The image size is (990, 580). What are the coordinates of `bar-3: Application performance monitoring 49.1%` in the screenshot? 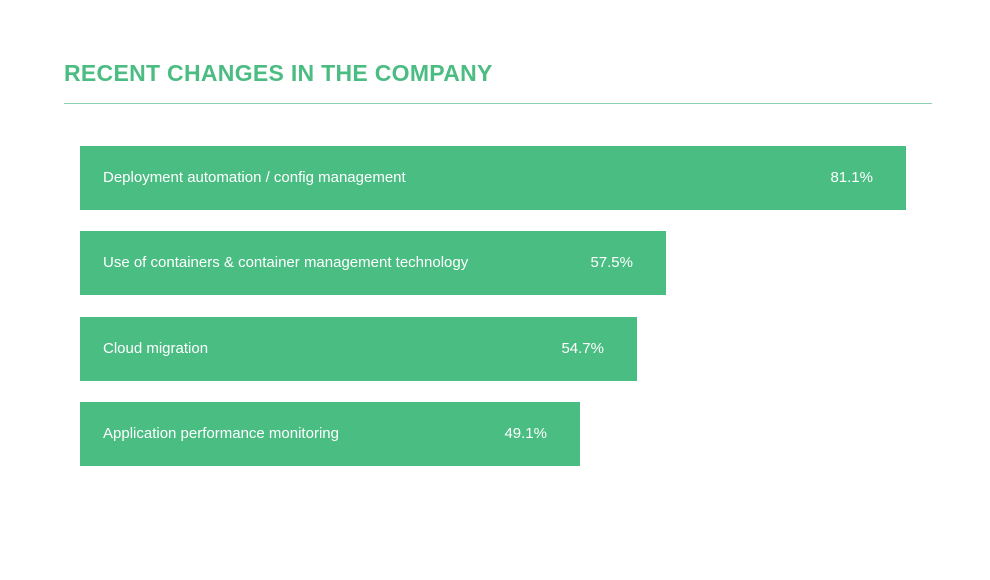 It's located at (330, 434).